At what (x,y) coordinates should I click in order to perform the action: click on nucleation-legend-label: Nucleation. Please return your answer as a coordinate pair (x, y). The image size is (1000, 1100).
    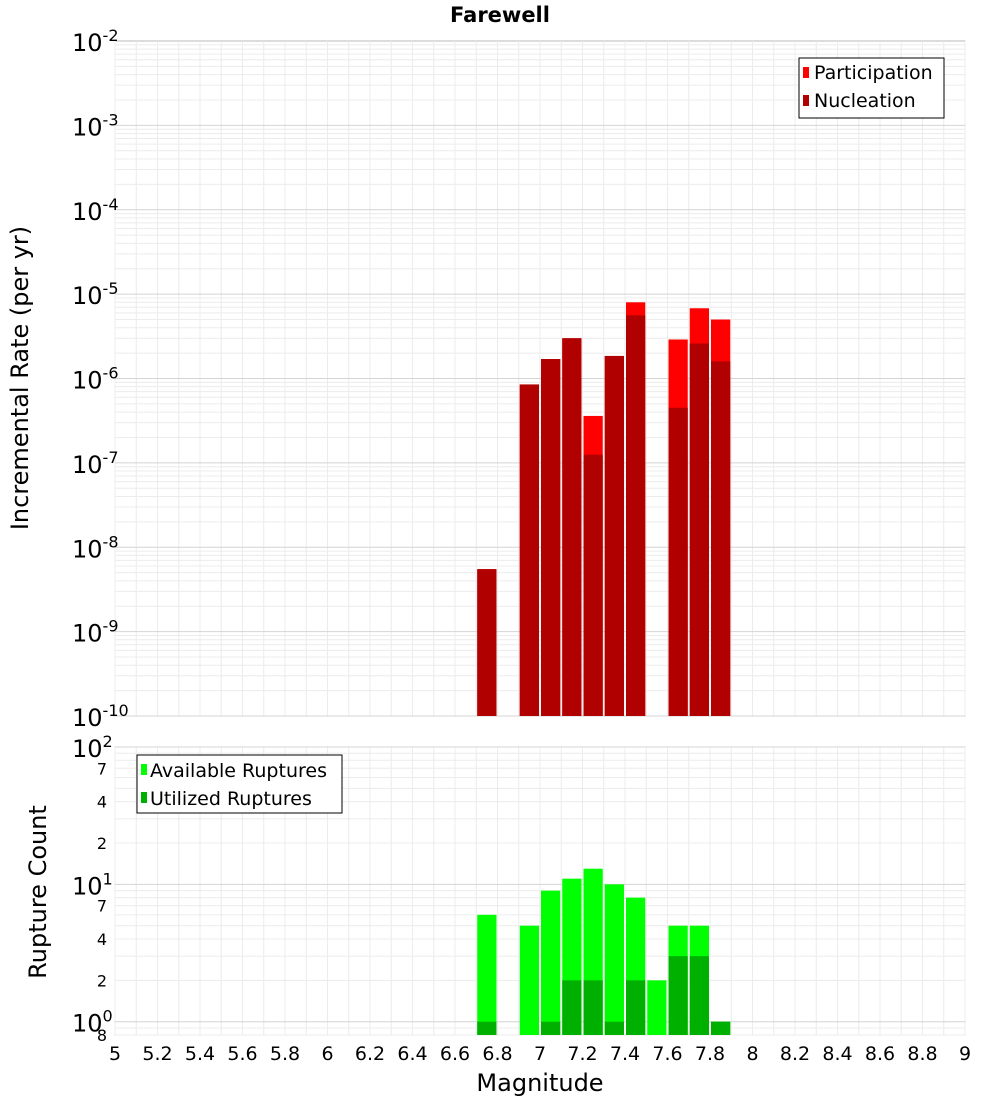
    Looking at the image, I should click on (865, 101).